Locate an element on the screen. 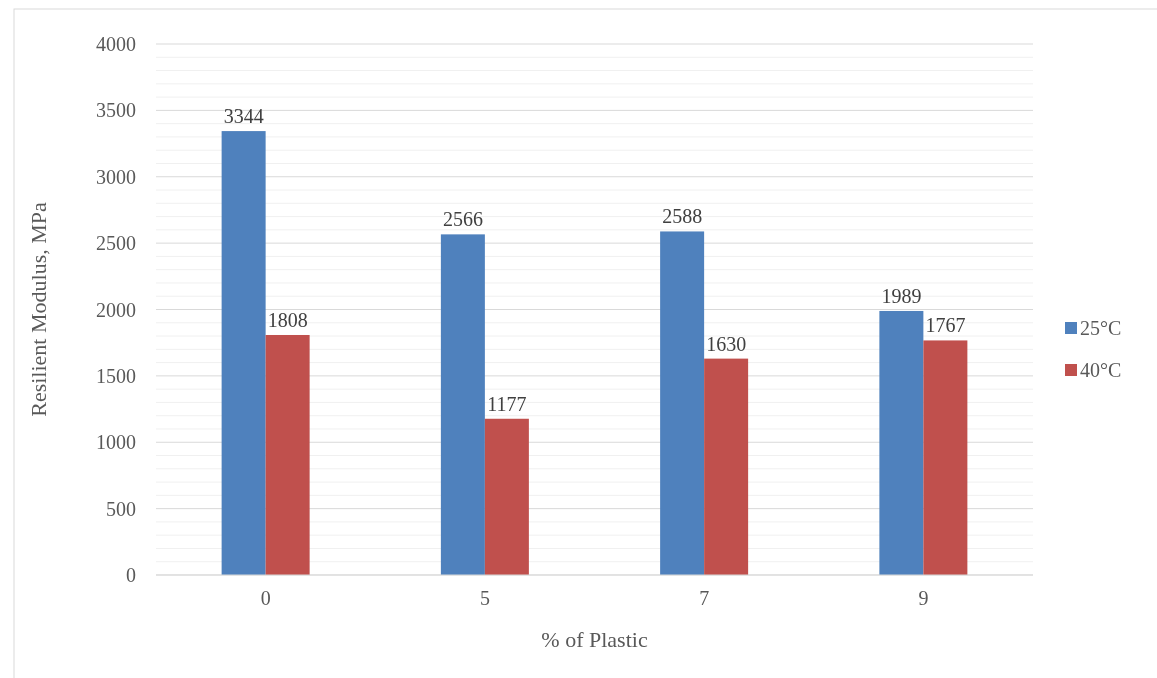 Image resolution: width=1157 pixels, height=678 pixels. data-label: 1989 is located at coordinates (901, 295).